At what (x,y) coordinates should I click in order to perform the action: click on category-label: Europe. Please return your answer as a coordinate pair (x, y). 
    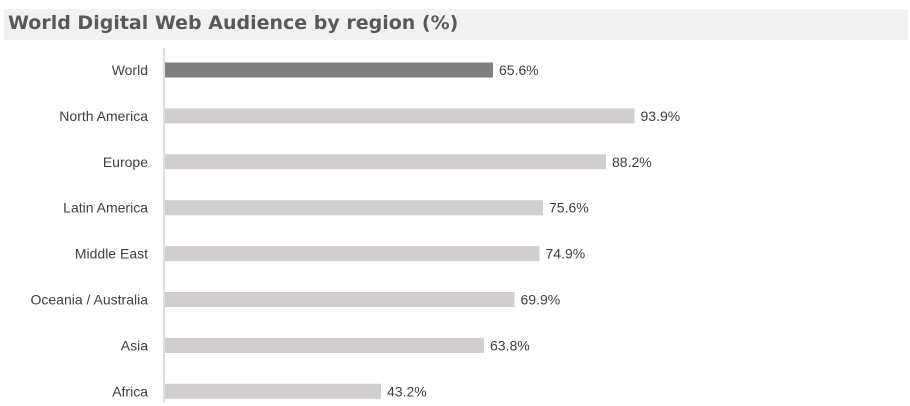
    Looking at the image, I should click on (125, 162).